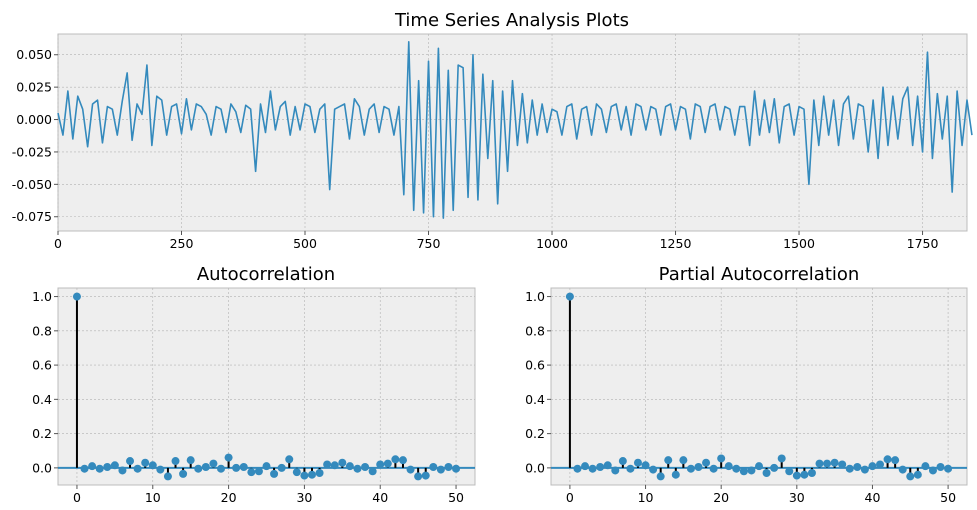 Image resolution: width=977 pixels, height=510 pixels. I want to click on pacf-x-ticks: 0 10 20 30 40 50, so click(761, 495).